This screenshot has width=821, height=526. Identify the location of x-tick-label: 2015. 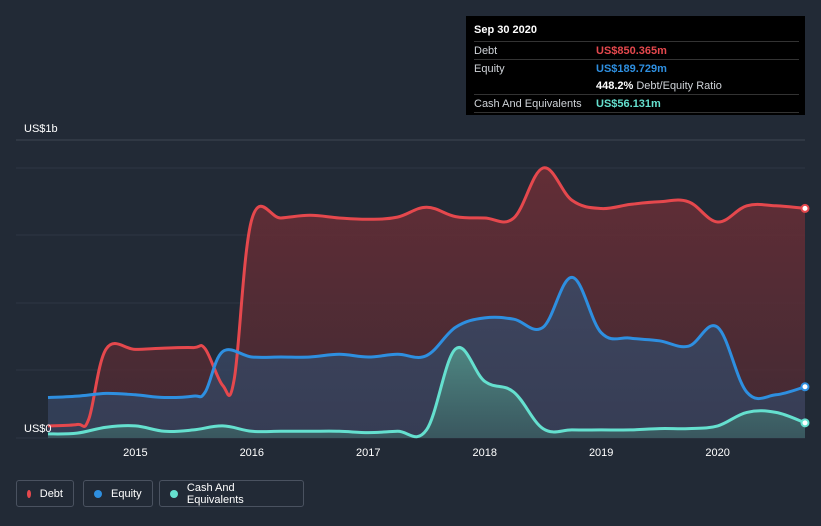
(135, 453).